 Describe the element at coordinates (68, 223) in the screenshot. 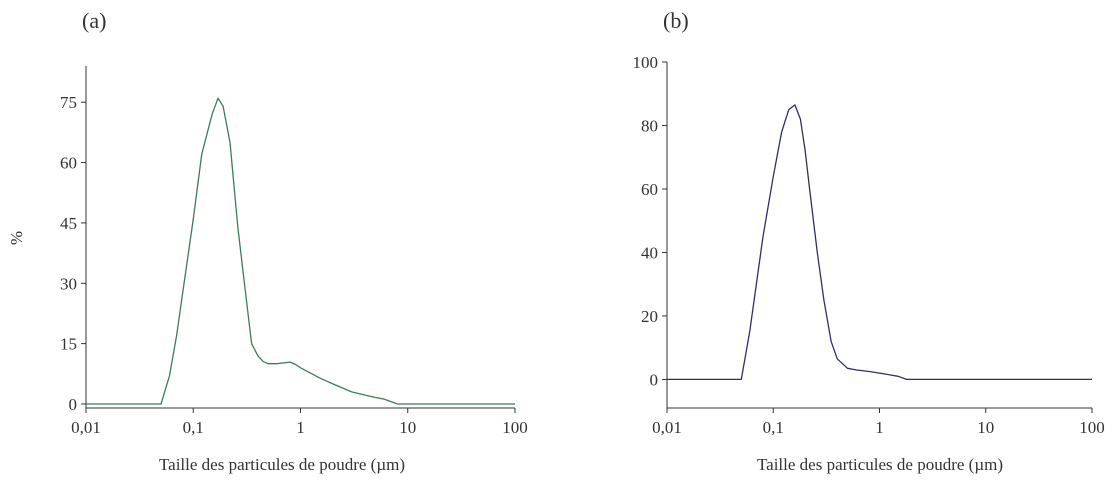

I see `y-tick-label: 45` at that location.